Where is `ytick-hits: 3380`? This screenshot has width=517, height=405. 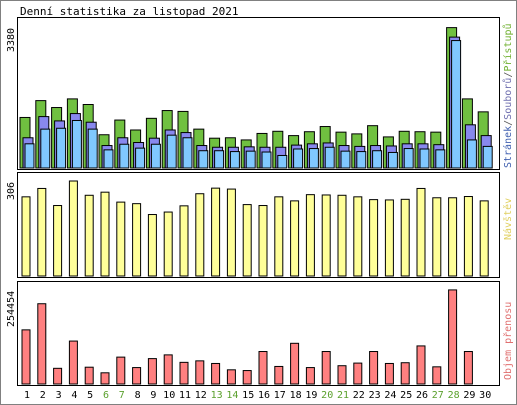 ytick-hits: 3380 is located at coordinates (11, 40).